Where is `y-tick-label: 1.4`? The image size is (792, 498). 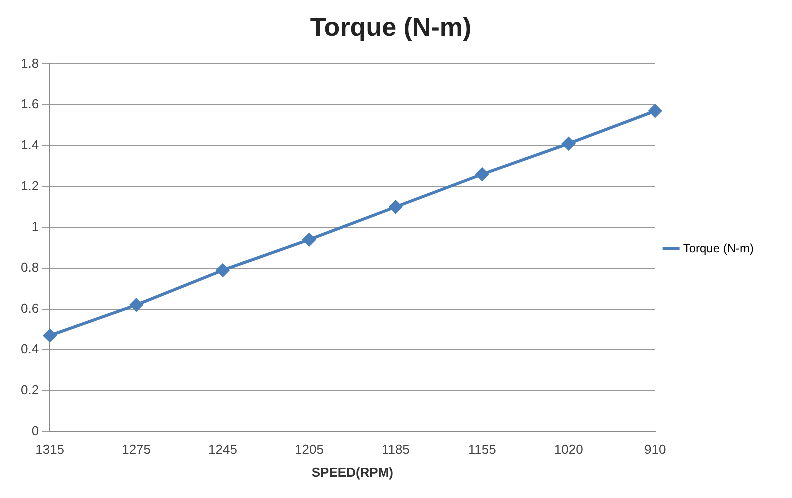 y-tick-label: 1.4 is located at coordinates (30, 144).